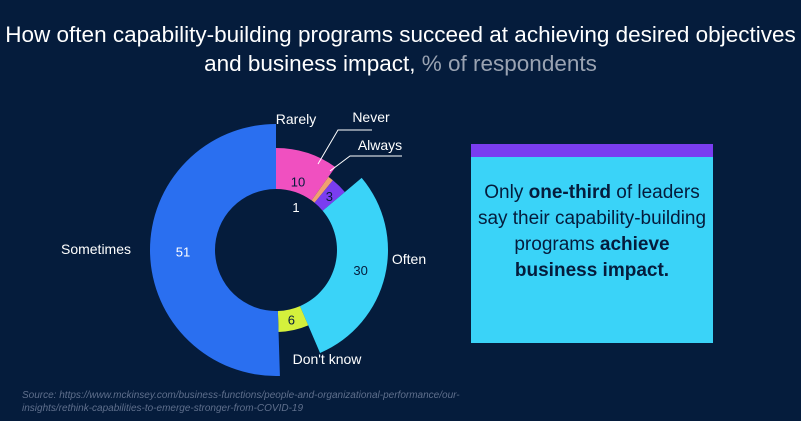  I want to click on value-label-often: 30, so click(360, 270).